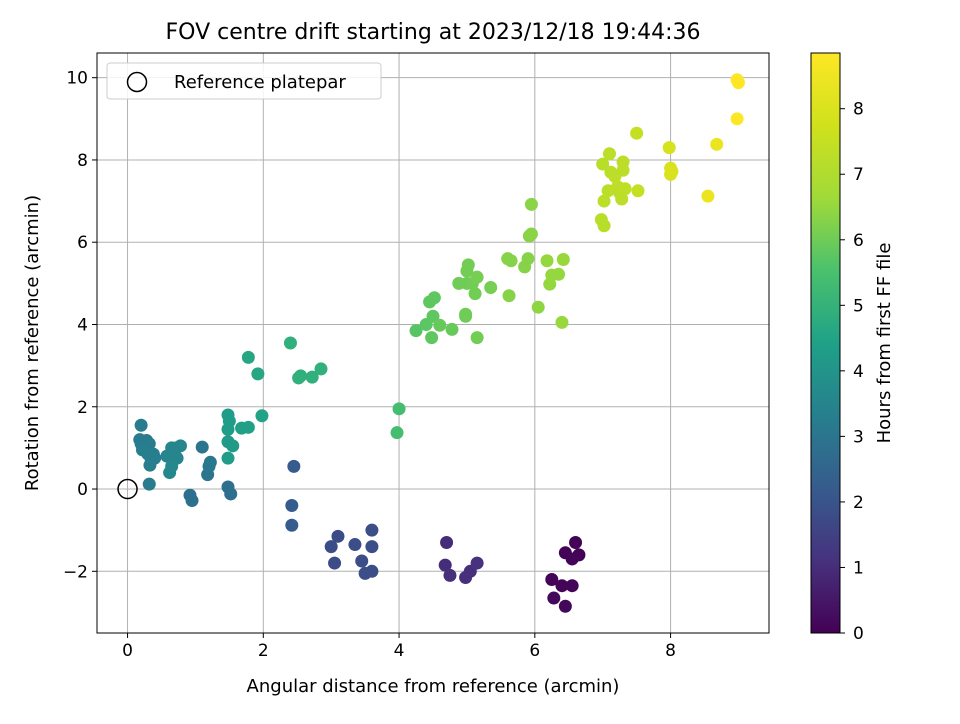  What do you see at coordinates (858, 634) in the screenshot?
I see `colorbar-tick-label: 0` at bounding box center [858, 634].